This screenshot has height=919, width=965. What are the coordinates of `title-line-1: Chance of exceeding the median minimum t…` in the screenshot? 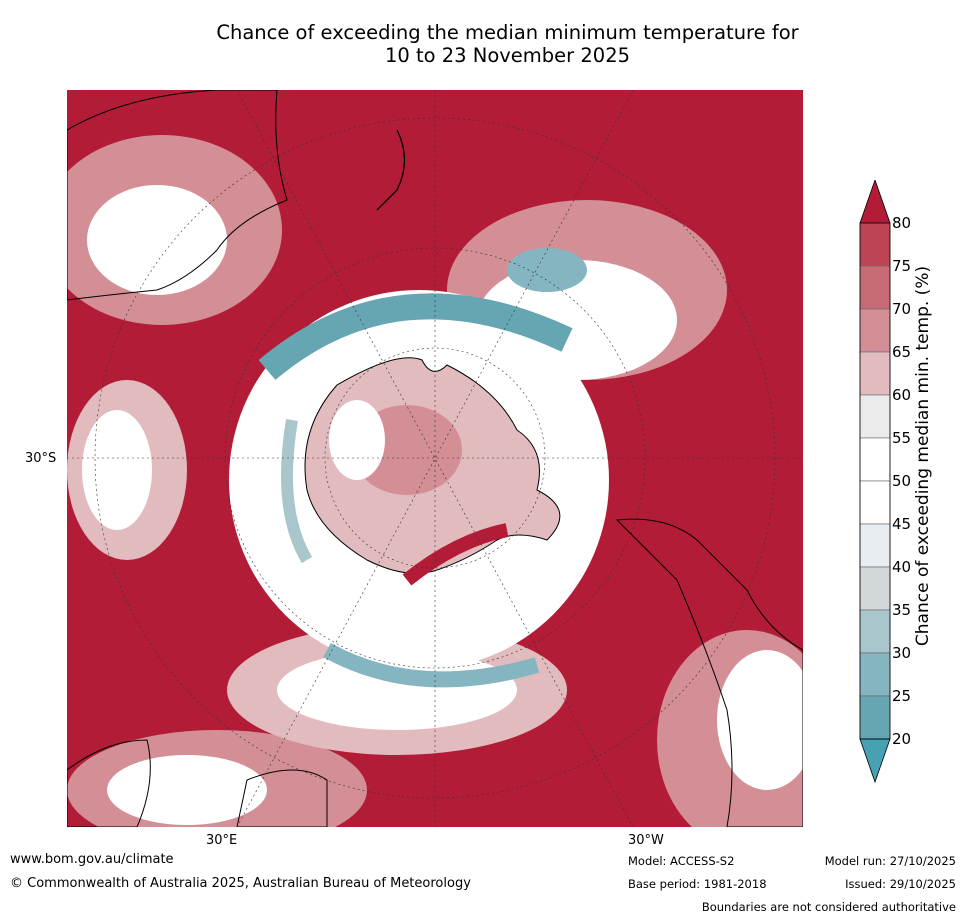 It's located at (507, 32).